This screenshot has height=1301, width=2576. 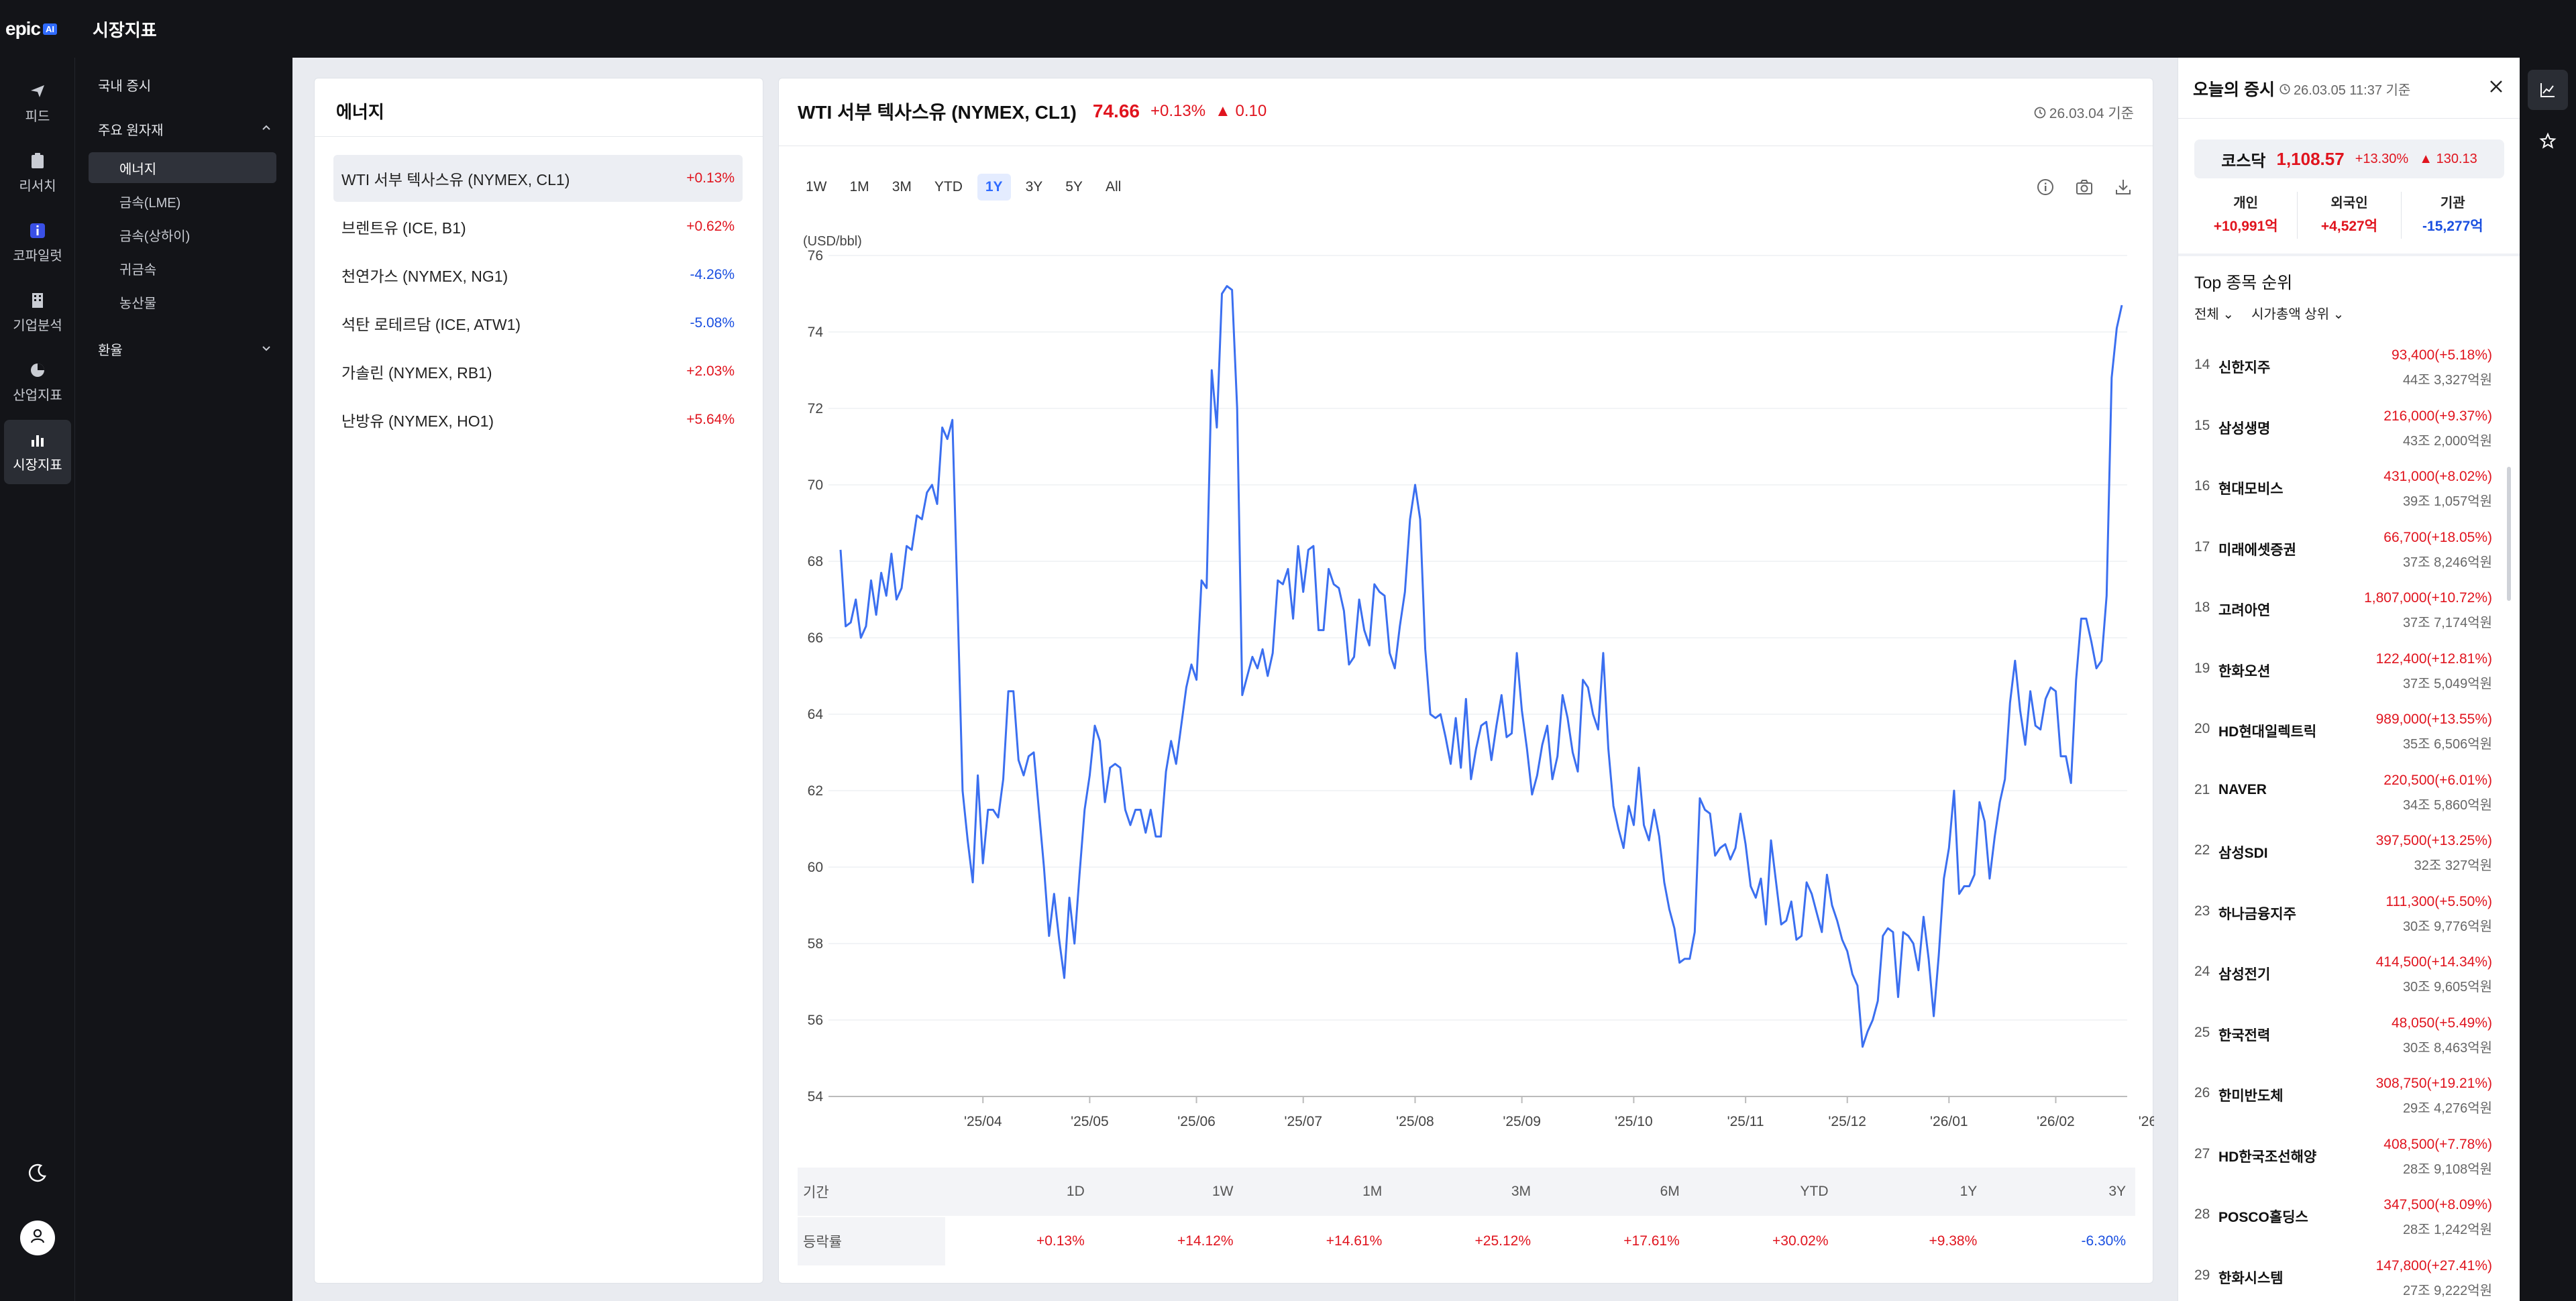 I want to click on nav-market: 시장지표, so click(x=37, y=452).